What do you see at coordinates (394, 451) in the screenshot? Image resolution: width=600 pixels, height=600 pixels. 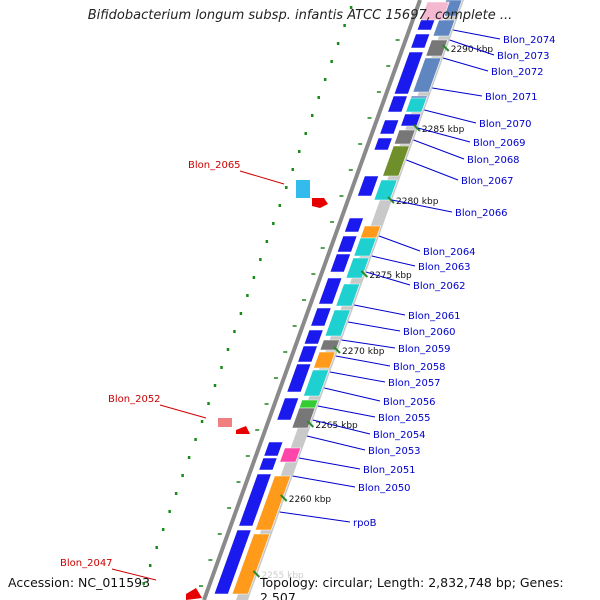 I see `gene-label: Blon_2053` at bounding box center [394, 451].